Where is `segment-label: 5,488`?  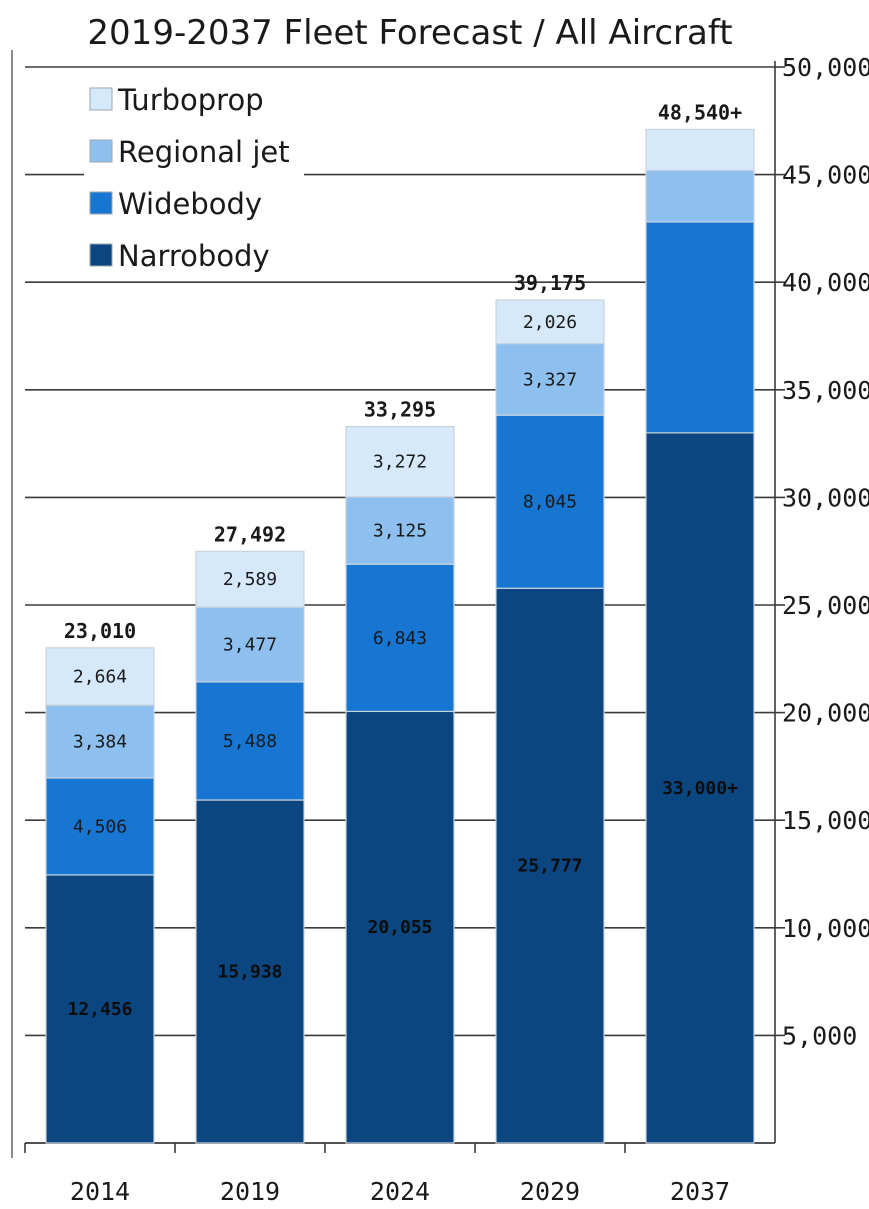
segment-label: 5,488 is located at coordinates (250, 741).